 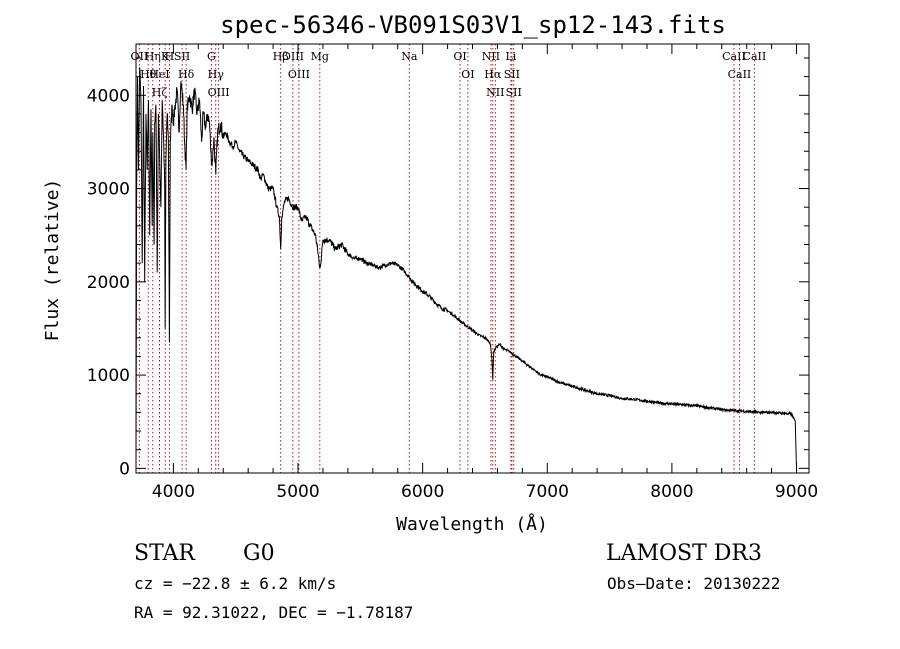 I want to click on x-tick-label: 7000, so click(x=547, y=492).